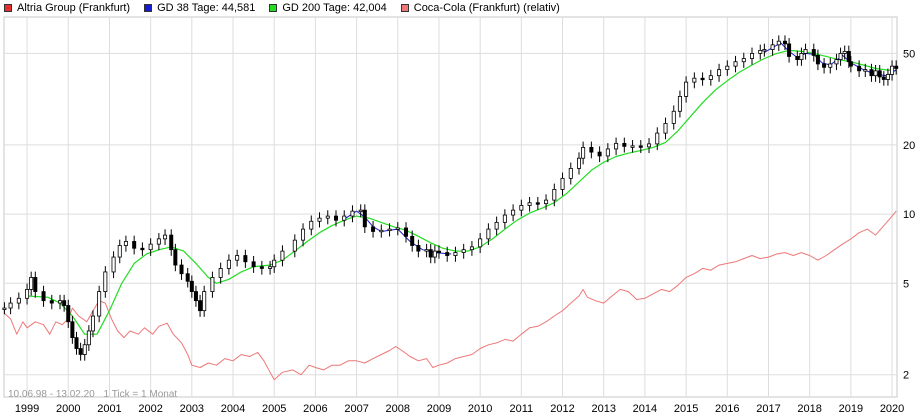 The height and width of the screenshot is (420, 920). I want to click on legend-label-gd38: GD 38 Tage: 44,581, so click(206, 8).